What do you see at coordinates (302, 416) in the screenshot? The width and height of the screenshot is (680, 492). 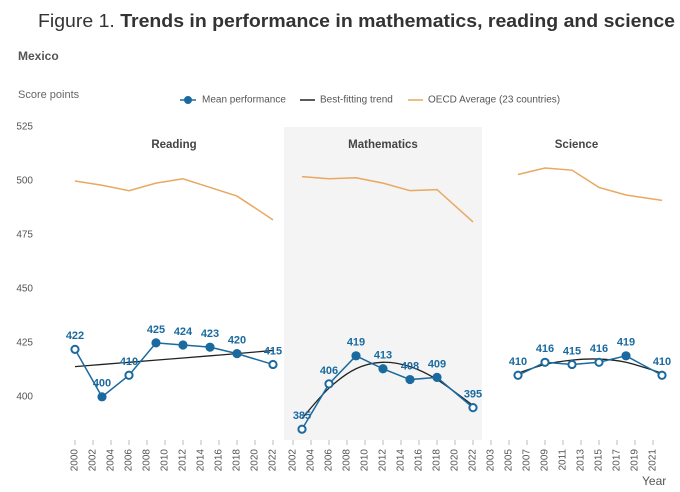 I see `data-label: 385` at bounding box center [302, 416].